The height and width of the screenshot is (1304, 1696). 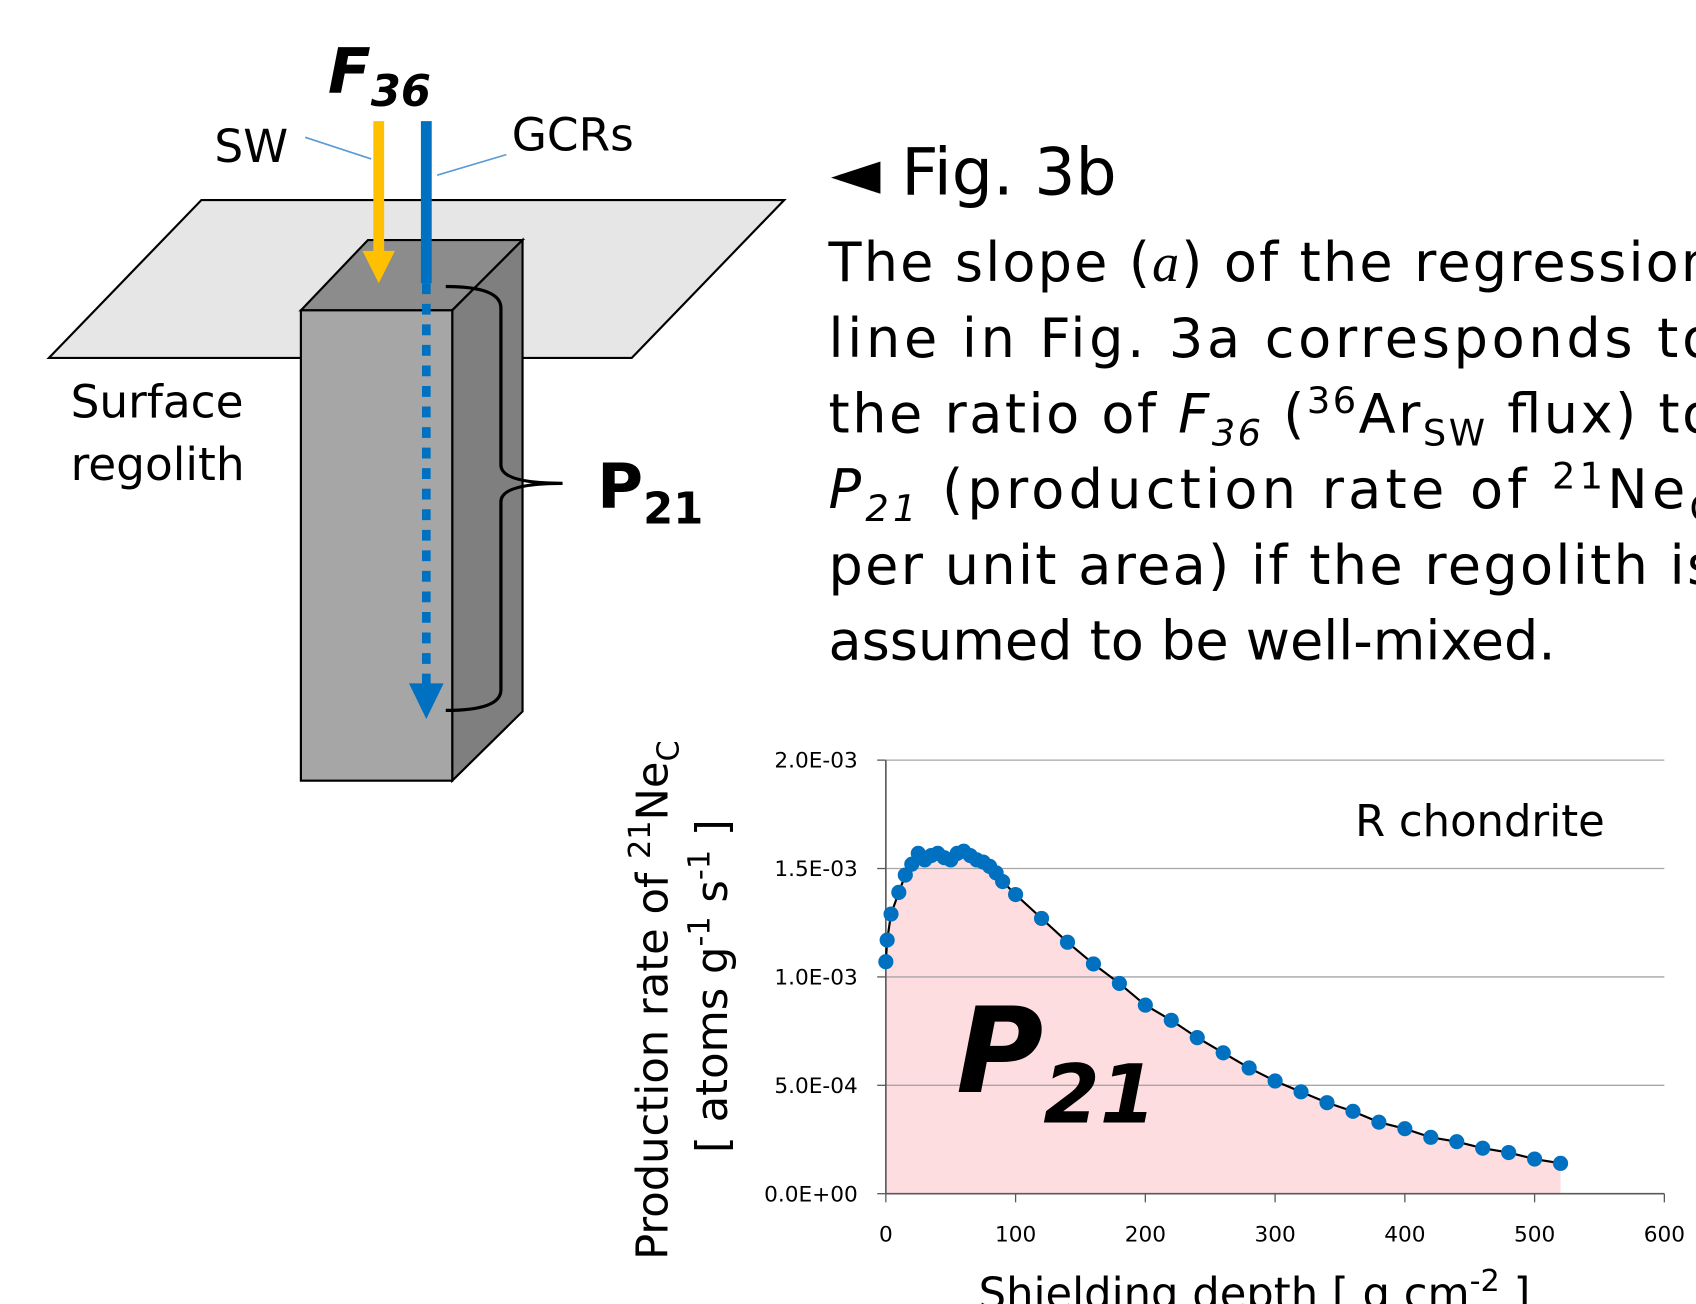 What do you see at coordinates (1438, 262) in the screenshot?
I see `text: ) of the regression` at bounding box center [1438, 262].